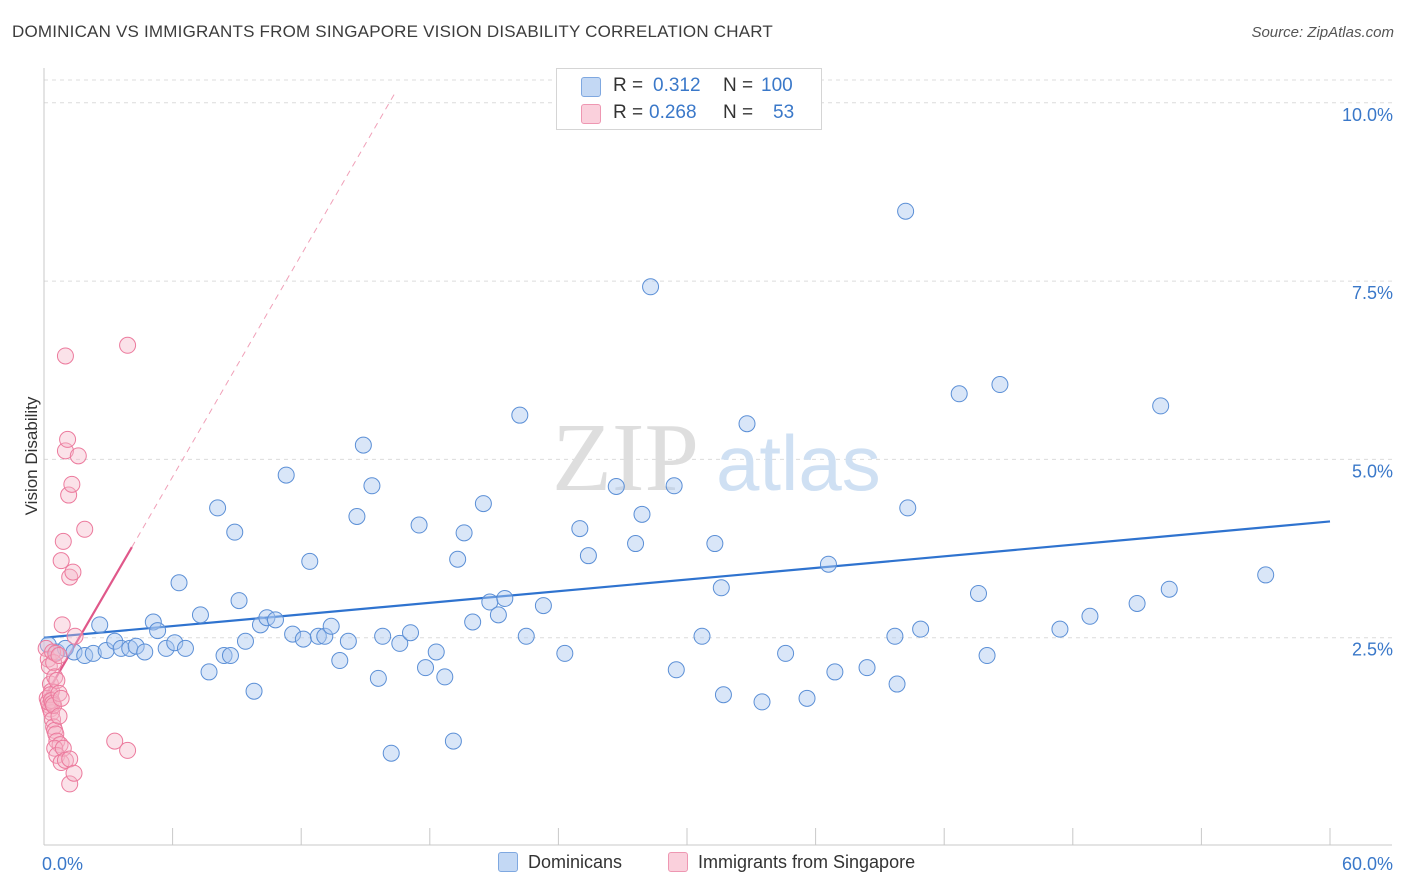 Image resolution: width=1406 pixels, height=892 pixels. What do you see at coordinates (689, 99) in the screenshot?
I see `correlation-legend: R = 0.312 N = 100 R = 0.268 N = 53` at bounding box center [689, 99].